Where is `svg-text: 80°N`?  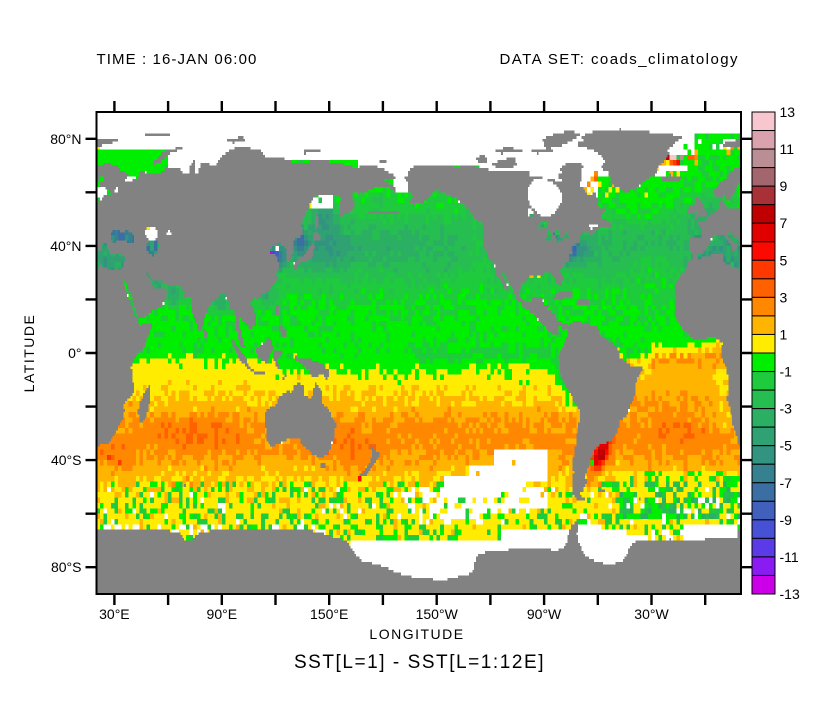 svg-text: 80°N is located at coordinates (65, 139).